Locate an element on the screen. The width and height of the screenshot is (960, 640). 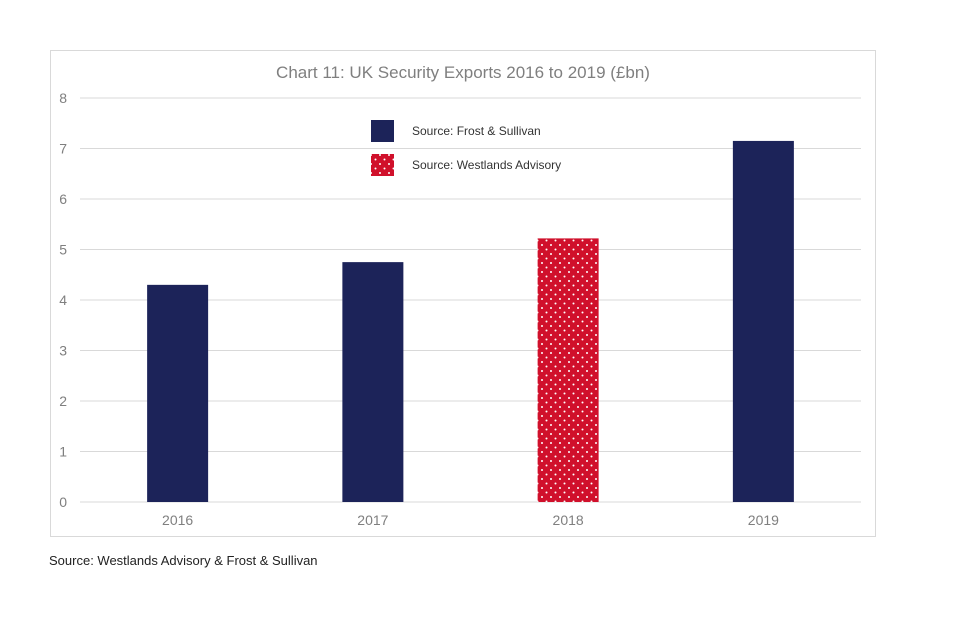
x-tick-label: 2019 is located at coordinates (763, 520).